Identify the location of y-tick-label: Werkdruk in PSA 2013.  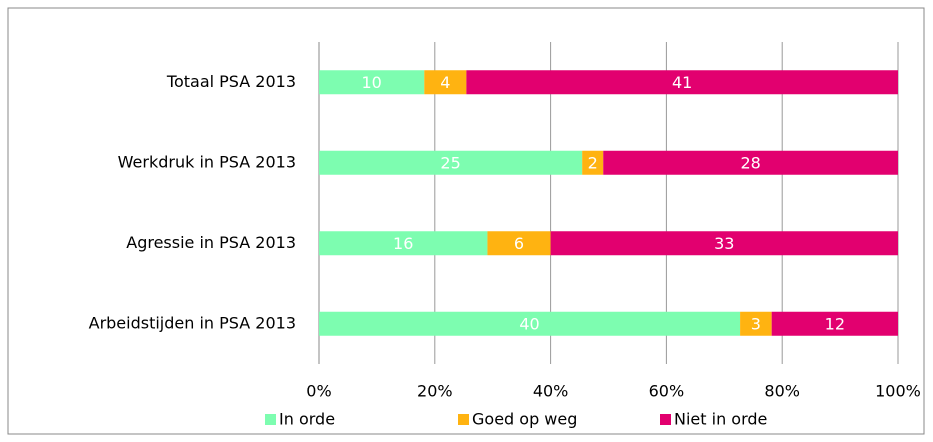
(207, 161).